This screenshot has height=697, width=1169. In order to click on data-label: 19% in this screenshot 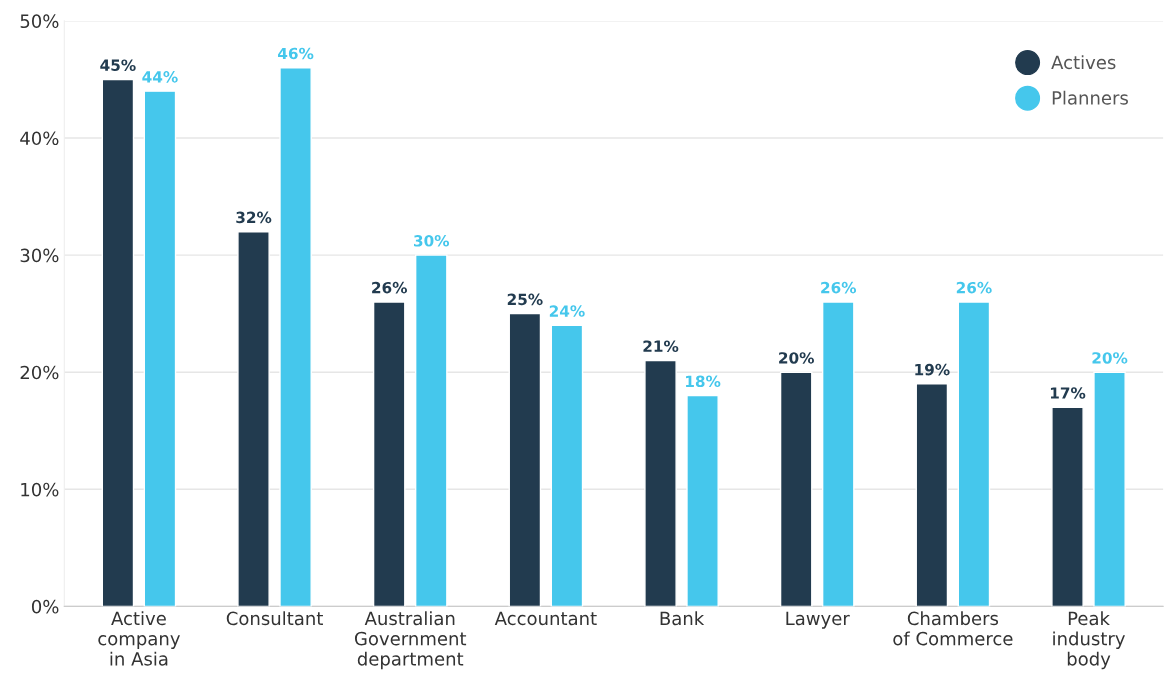, I will do `click(932, 369)`.